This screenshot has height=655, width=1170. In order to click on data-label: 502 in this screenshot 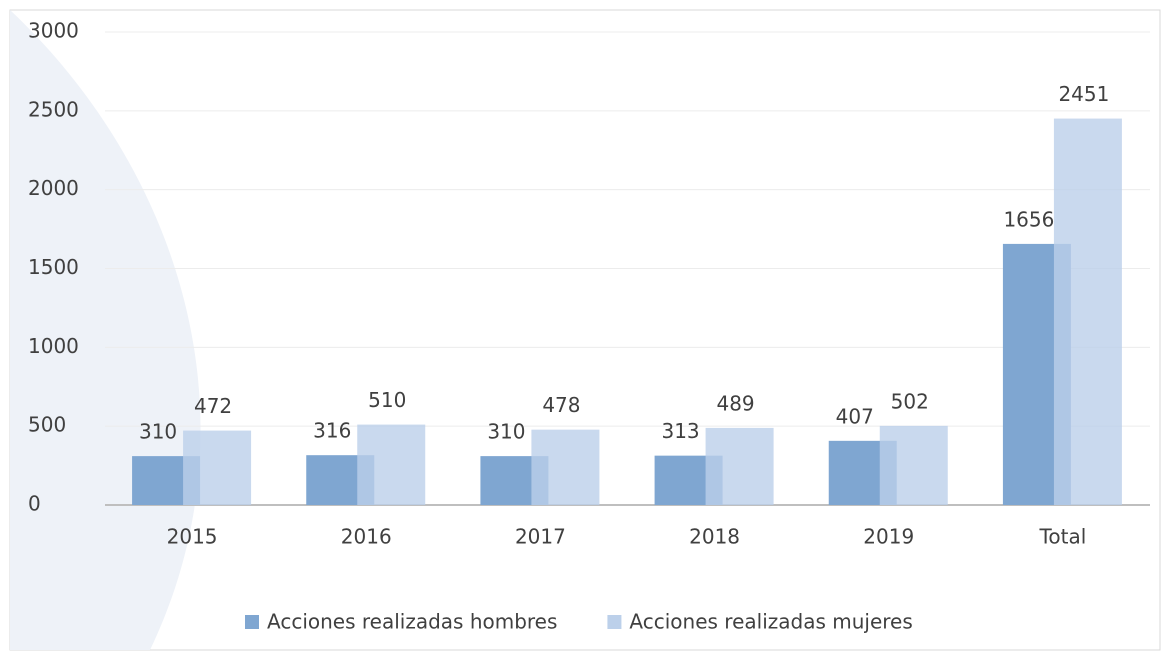, I will do `click(910, 401)`.